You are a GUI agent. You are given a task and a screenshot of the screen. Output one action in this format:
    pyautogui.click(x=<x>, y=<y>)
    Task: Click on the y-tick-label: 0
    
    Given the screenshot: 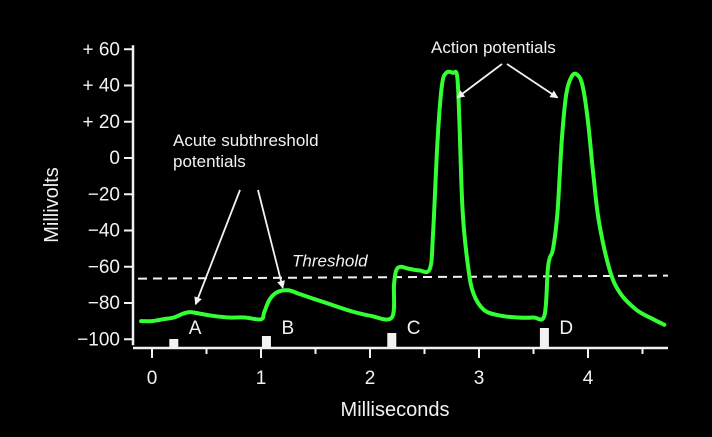 What is the action you would take?
    pyautogui.click(x=114, y=158)
    